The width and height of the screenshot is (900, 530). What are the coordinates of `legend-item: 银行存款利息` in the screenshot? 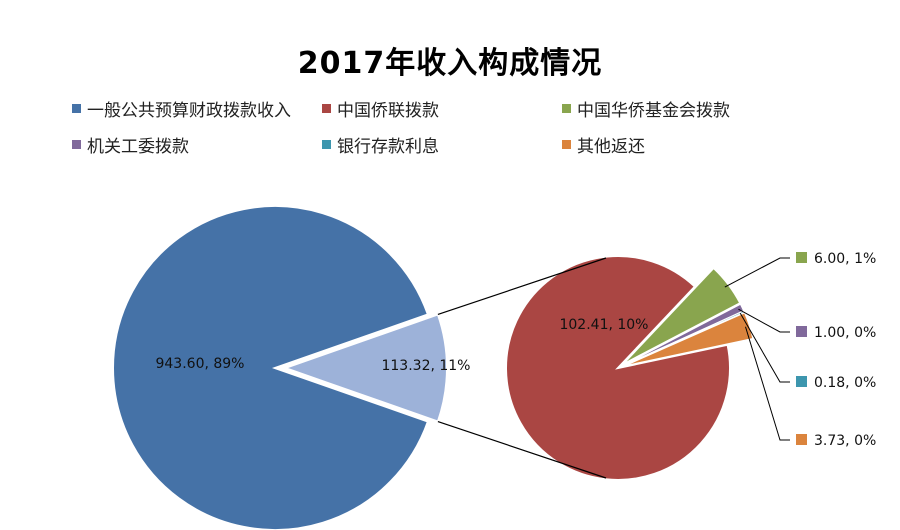 It's located at (380, 144).